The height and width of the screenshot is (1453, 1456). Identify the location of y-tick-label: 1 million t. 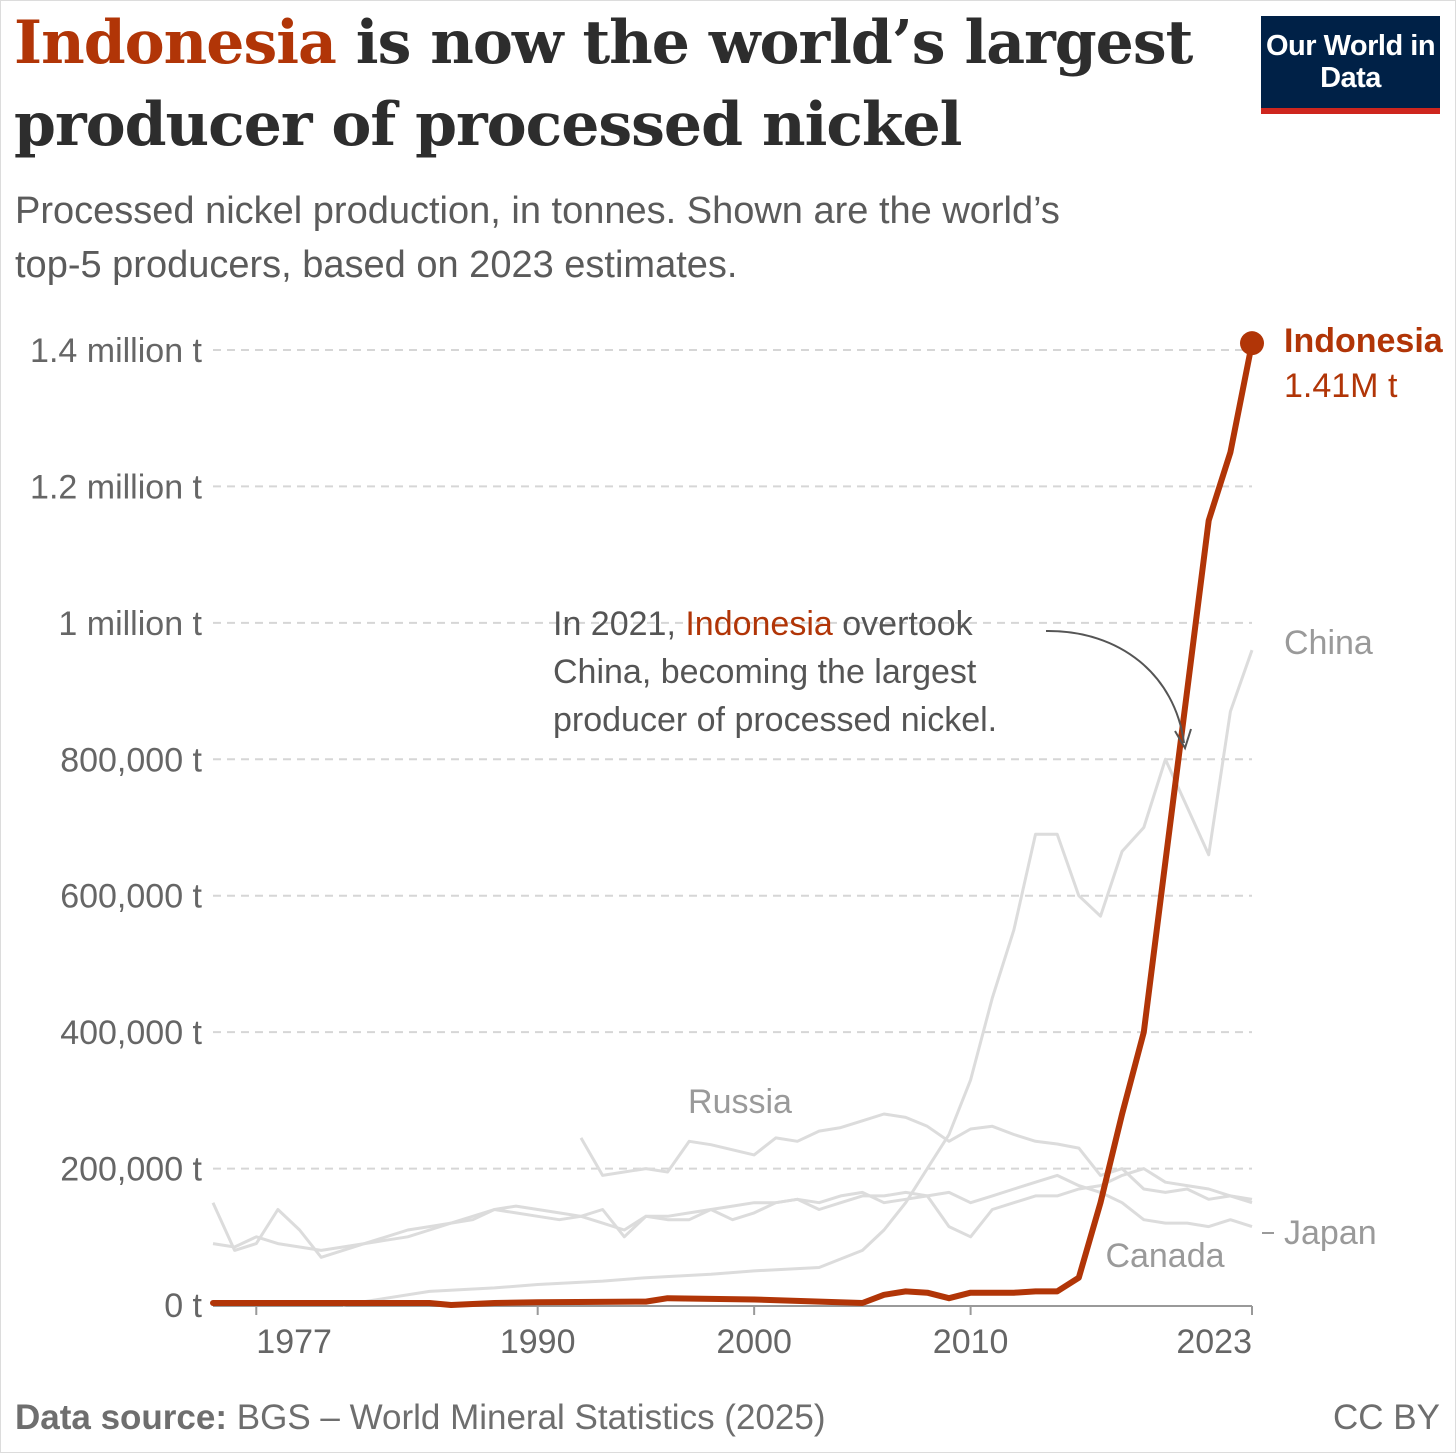
(130, 624).